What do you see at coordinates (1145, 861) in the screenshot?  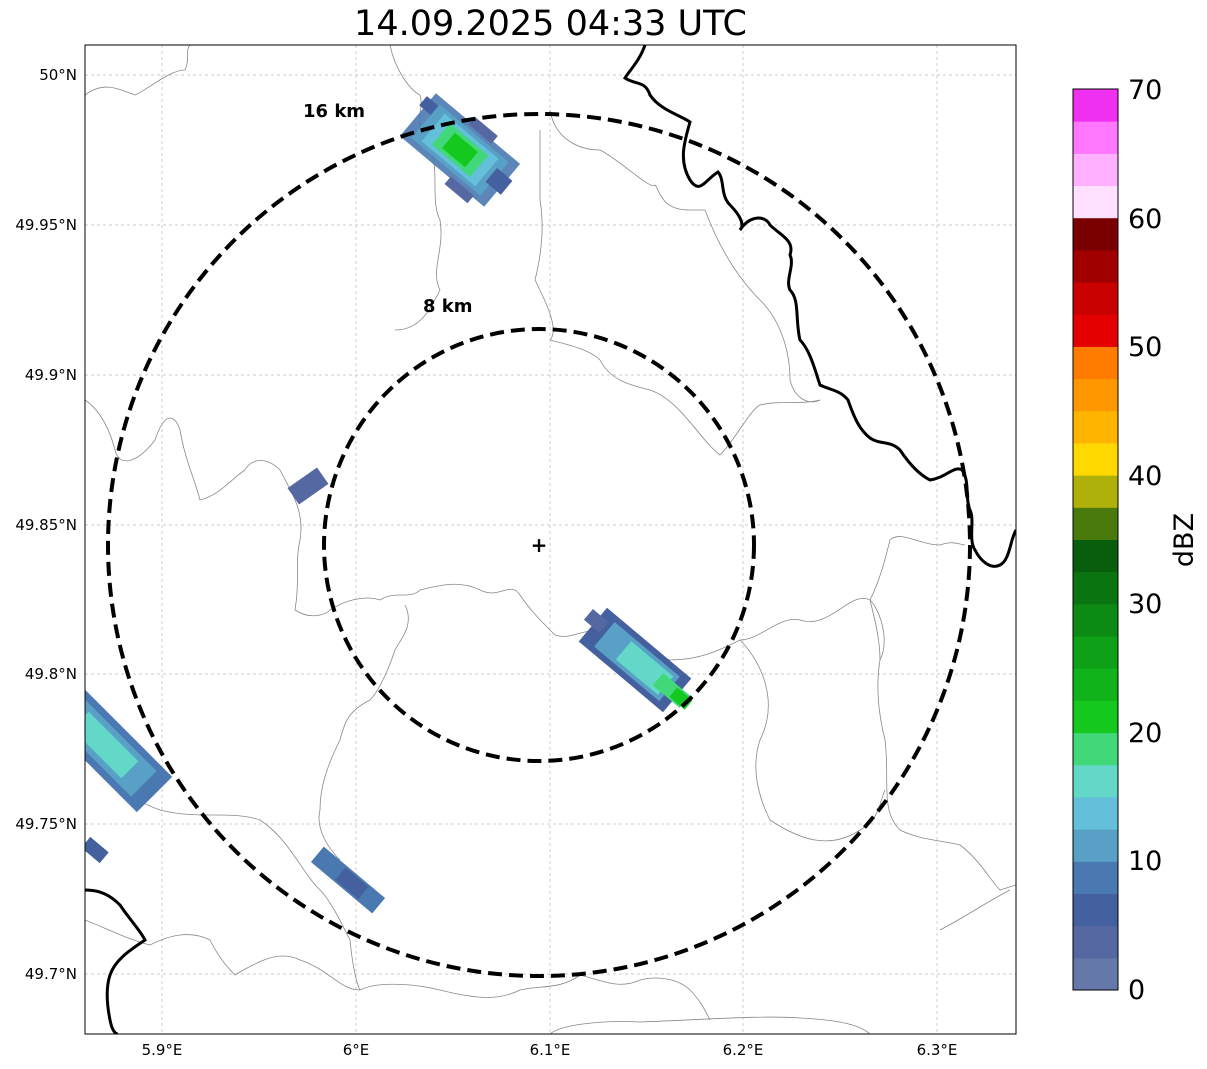 I see `colorbar-tick: 10` at bounding box center [1145, 861].